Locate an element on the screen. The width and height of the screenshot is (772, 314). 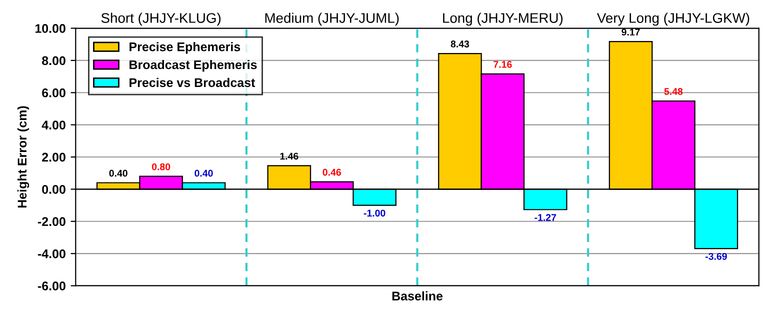
data-label: 8.43 is located at coordinates (460, 44).